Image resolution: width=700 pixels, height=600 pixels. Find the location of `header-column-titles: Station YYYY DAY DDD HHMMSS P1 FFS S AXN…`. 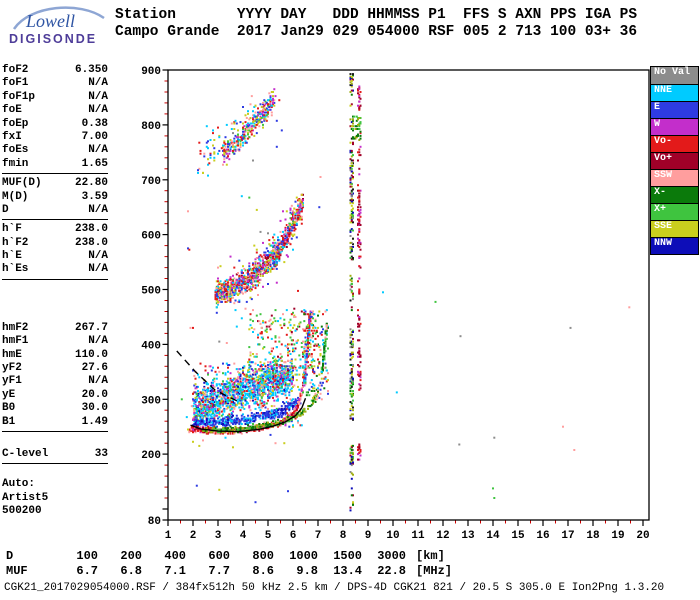

header-column-titles: Station YYYY DAY DDD HHMMSS P1 FFS S AXN… is located at coordinates (376, 15).